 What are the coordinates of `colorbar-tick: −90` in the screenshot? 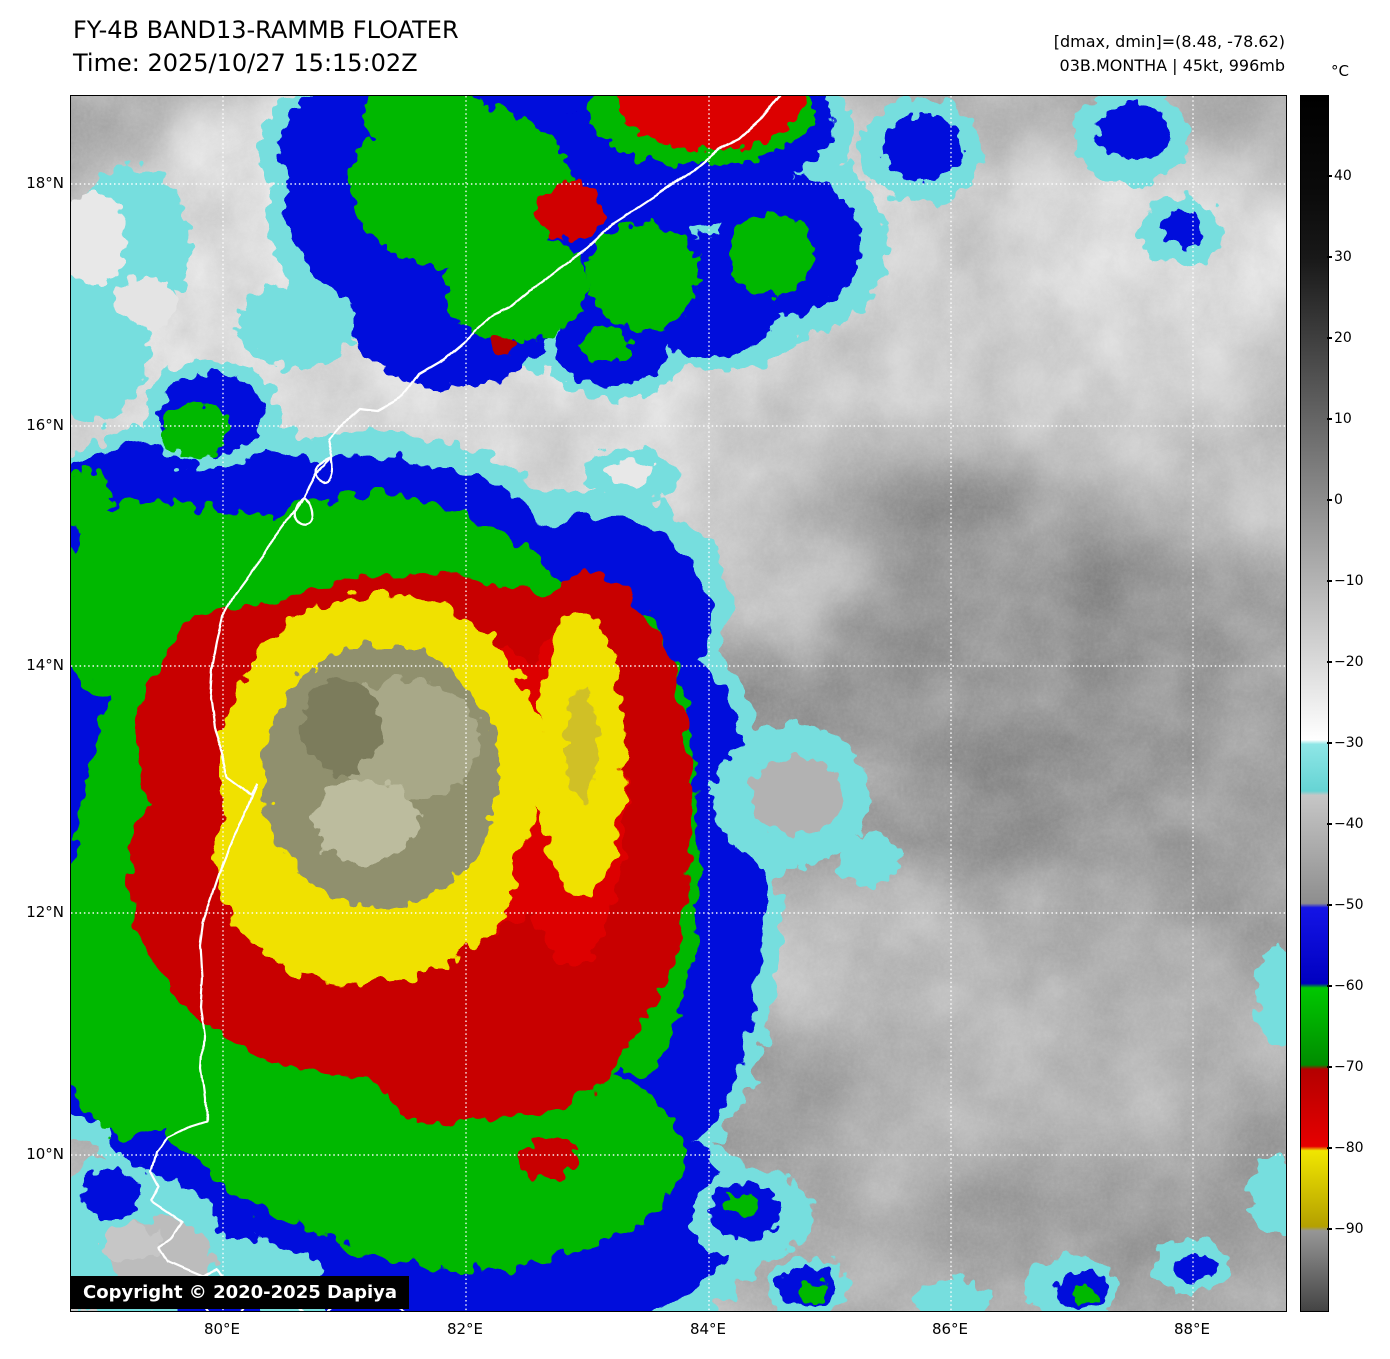 It's located at (1345, 1229).